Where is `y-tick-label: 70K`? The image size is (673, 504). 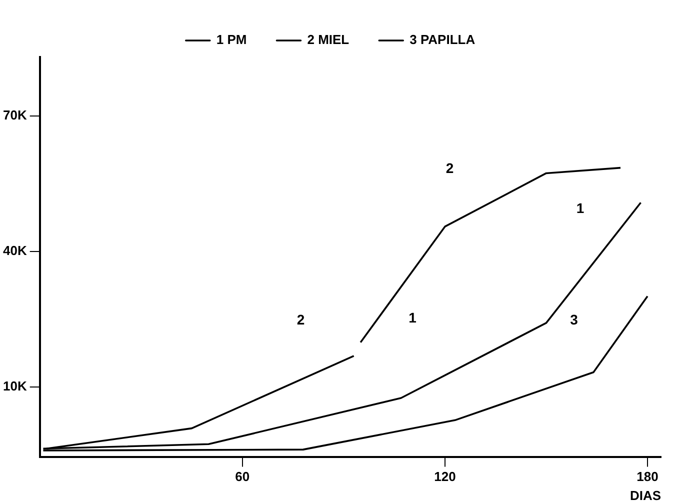 y-tick-label: 70K is located at coordinates (15, 114).